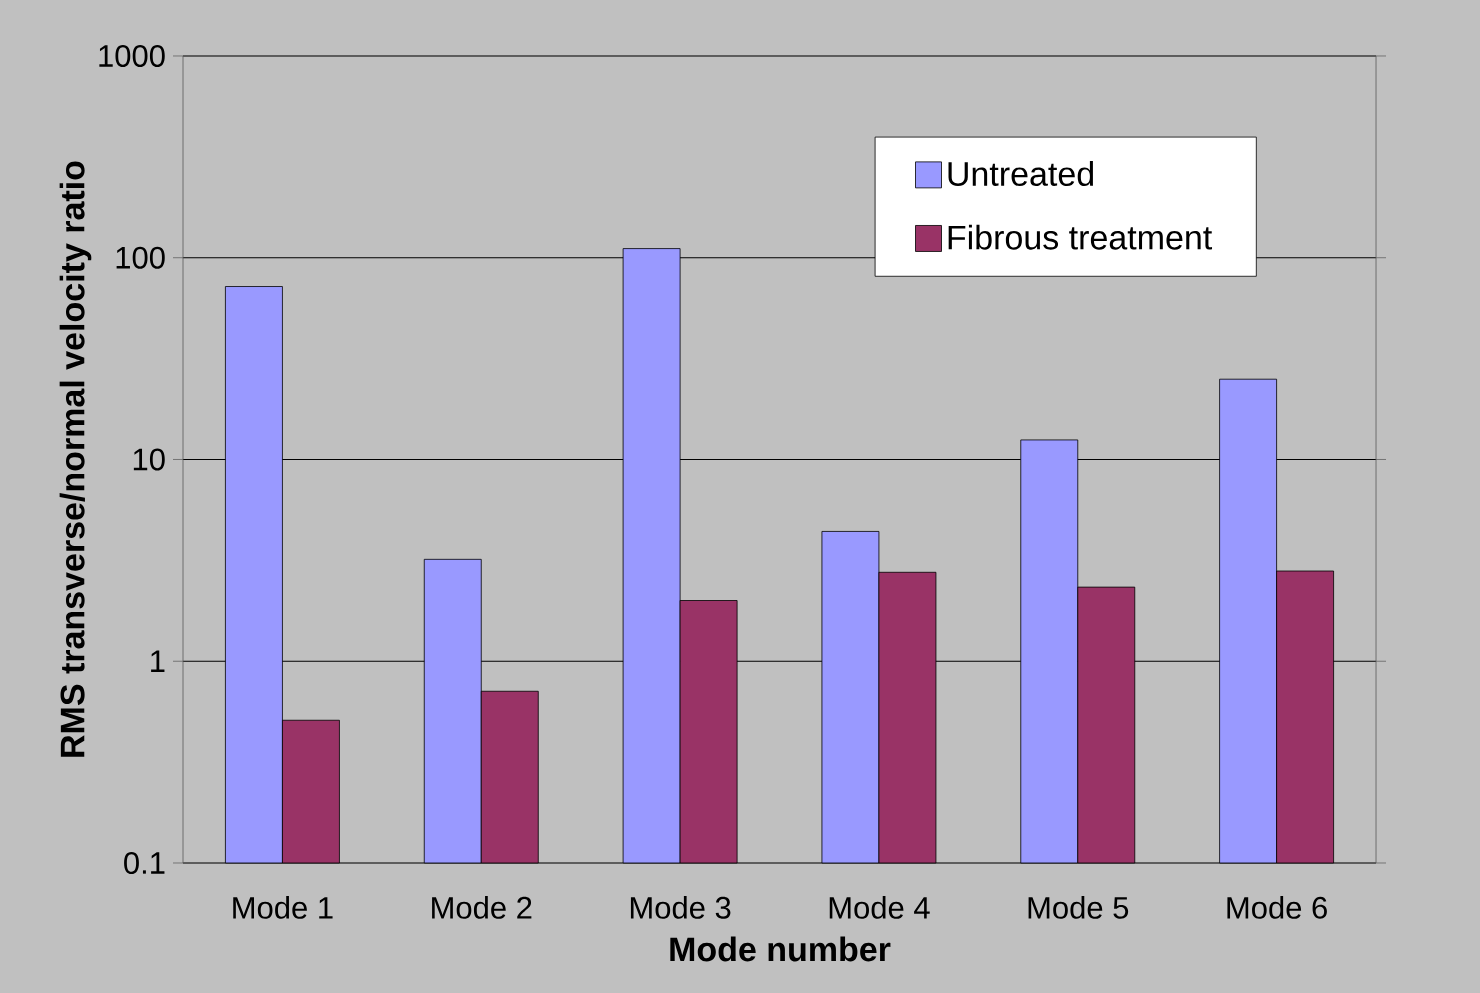  I want to click on legend-label: Untreated, so click(1020, 174).